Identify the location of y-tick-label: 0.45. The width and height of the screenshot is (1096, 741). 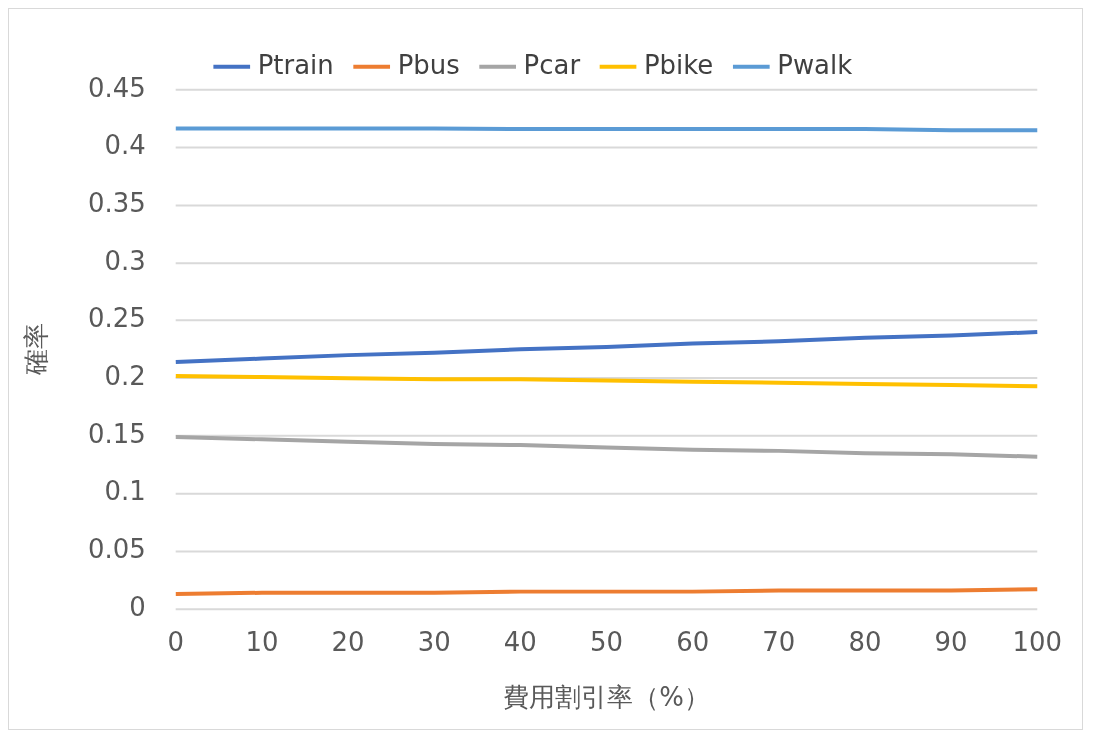
(117, 87).